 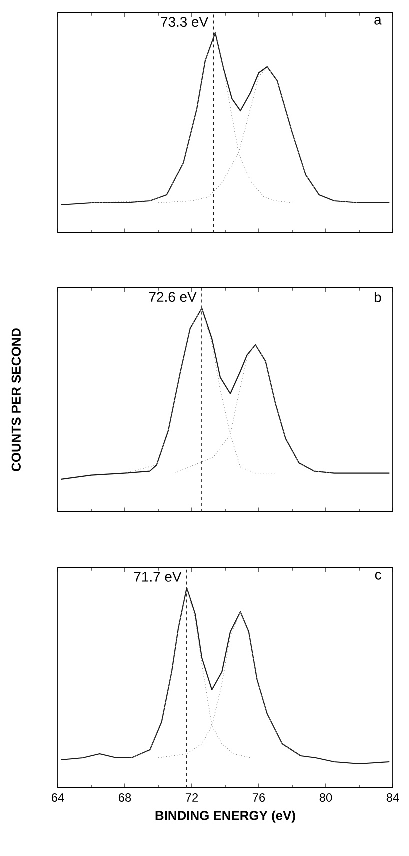 I want to click on x-axis-title: BINDING ENERGY (eV), so click(x=226, y=816).